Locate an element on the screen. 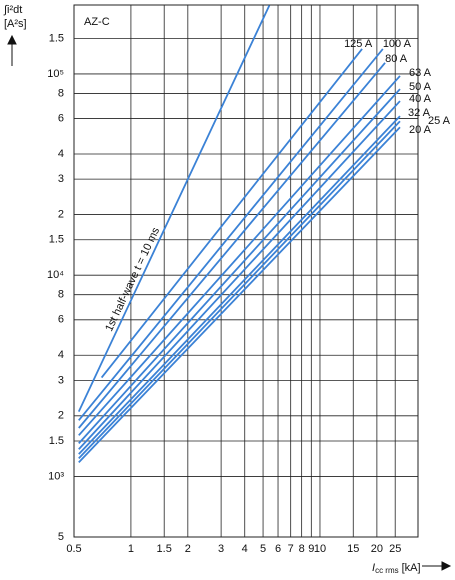 This screenshot has width=455, height=580. x-arrow is located at coordinates (437, 566).